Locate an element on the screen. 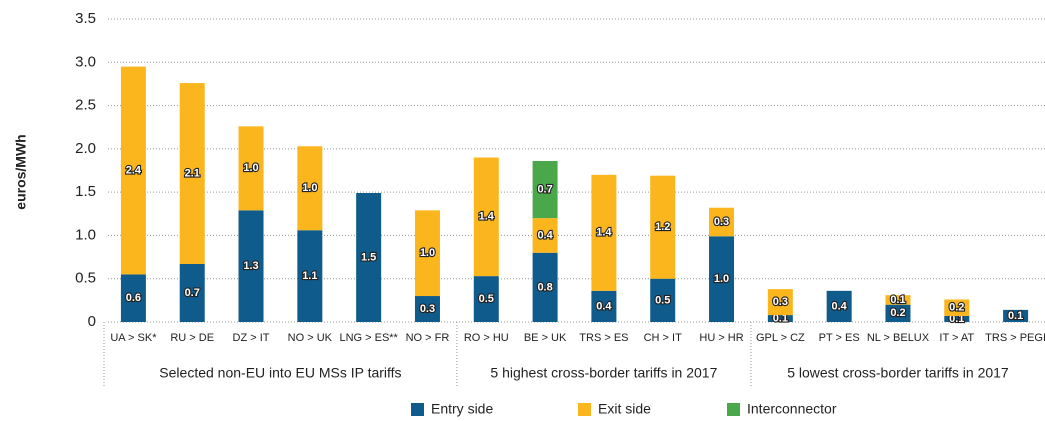  data-label: 1.3 is located at coordinates (250, 266).